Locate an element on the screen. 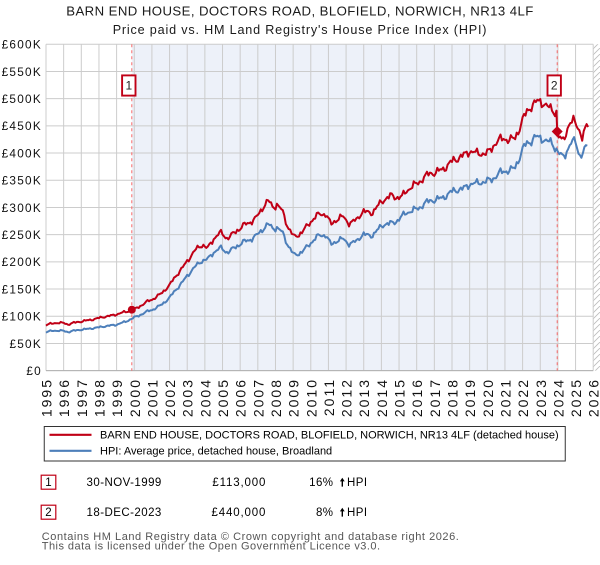  svg-text: 2012 is located at coordinates (347, 397).